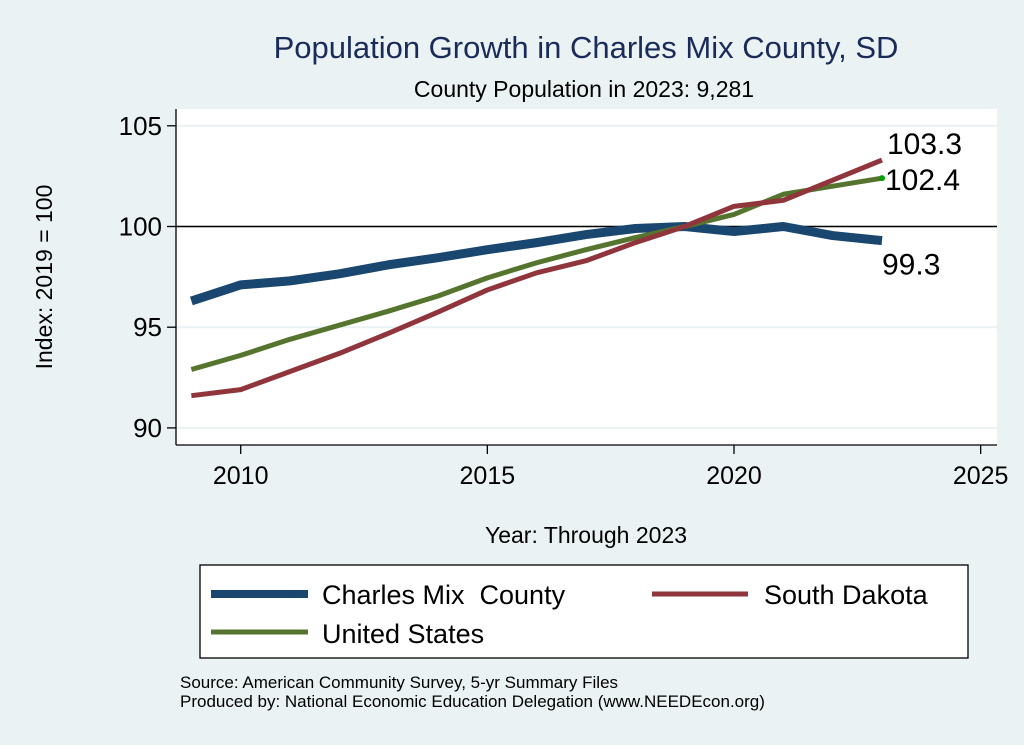  Describe the element at coordinates (488, 476) in the screenshot. I see `x-tick-label-2015: 2015` at that location.